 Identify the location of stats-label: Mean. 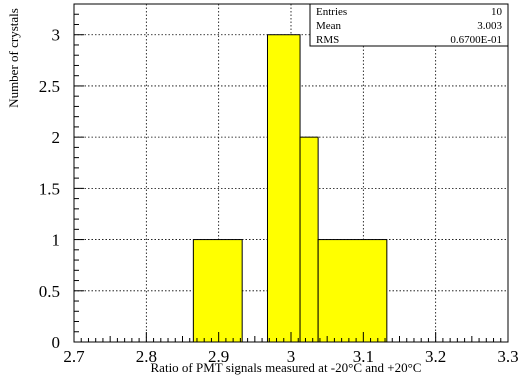
(329, 26).